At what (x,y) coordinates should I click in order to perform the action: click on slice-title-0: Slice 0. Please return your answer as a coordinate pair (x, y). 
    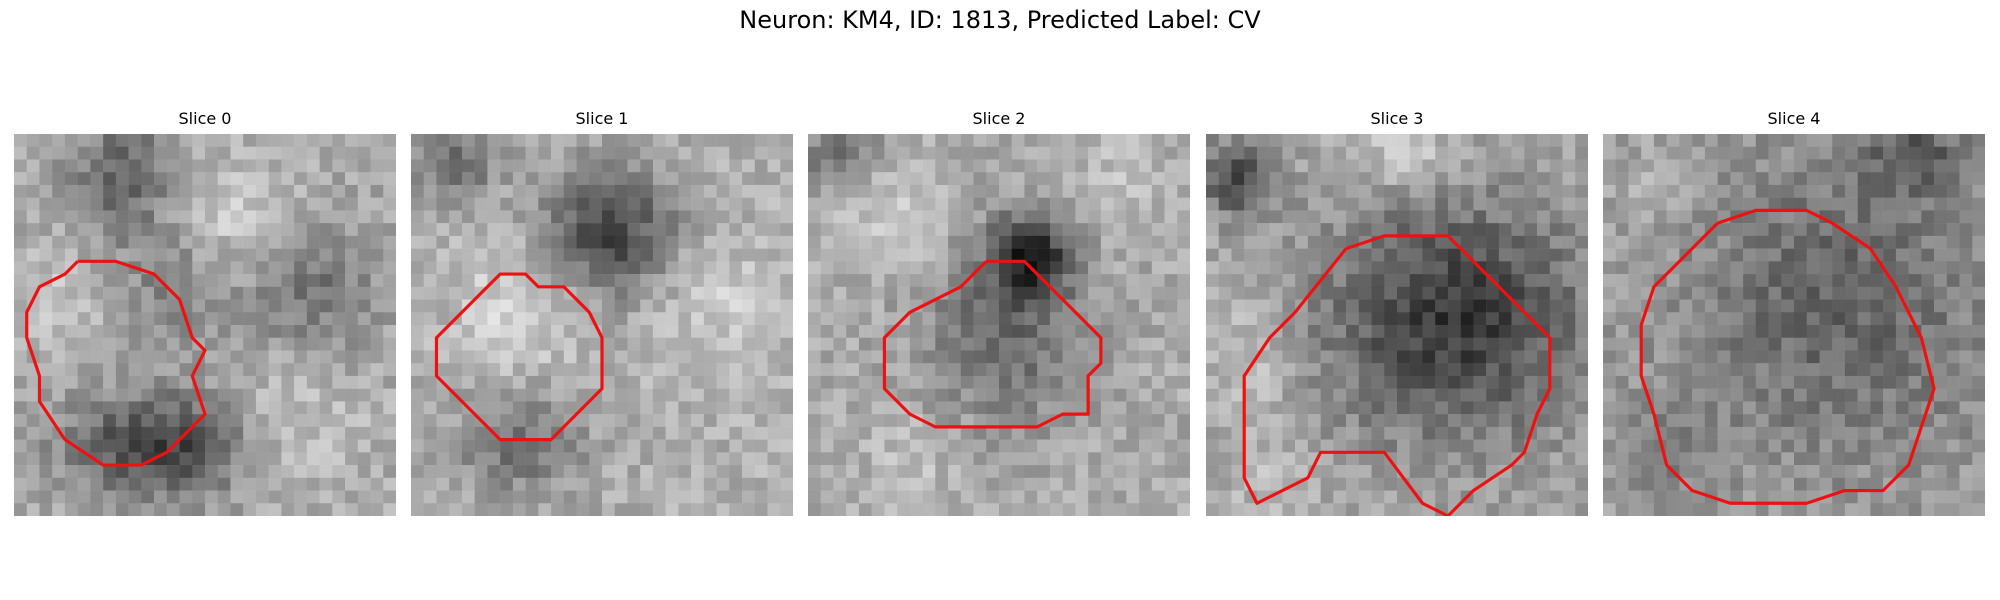
    Looking at the image, I should click on (205, 118).